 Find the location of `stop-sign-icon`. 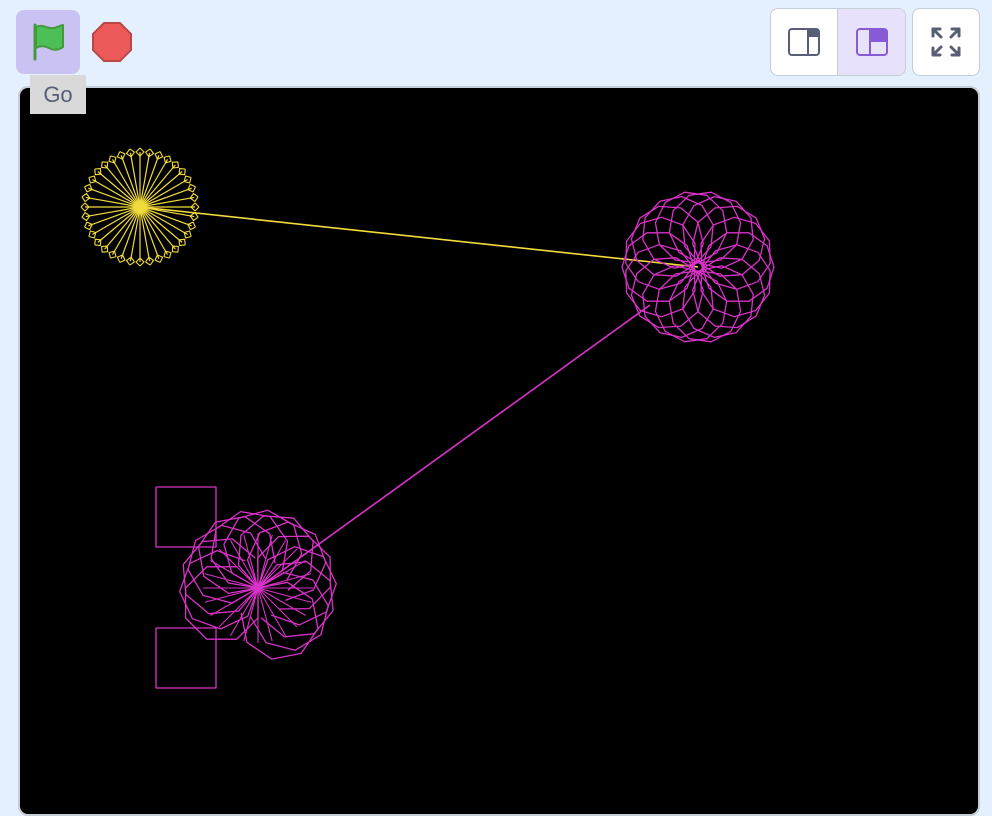

stop-sign-icon is located at coordinates (112, 42).